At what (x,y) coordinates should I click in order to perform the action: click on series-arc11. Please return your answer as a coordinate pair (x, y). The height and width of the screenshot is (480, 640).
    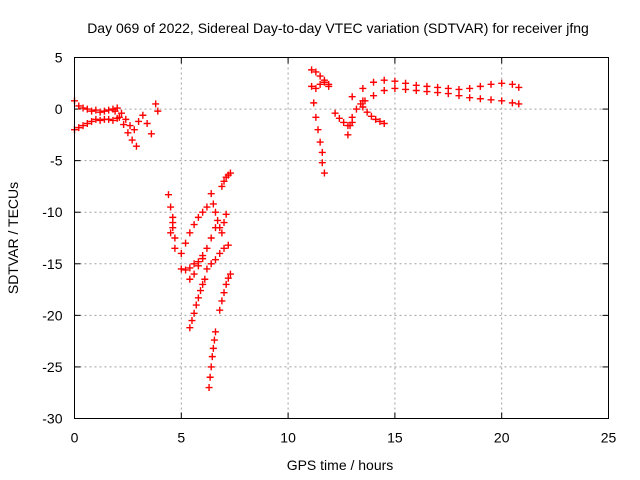
    Looking at the image, I should click on (217, 257).